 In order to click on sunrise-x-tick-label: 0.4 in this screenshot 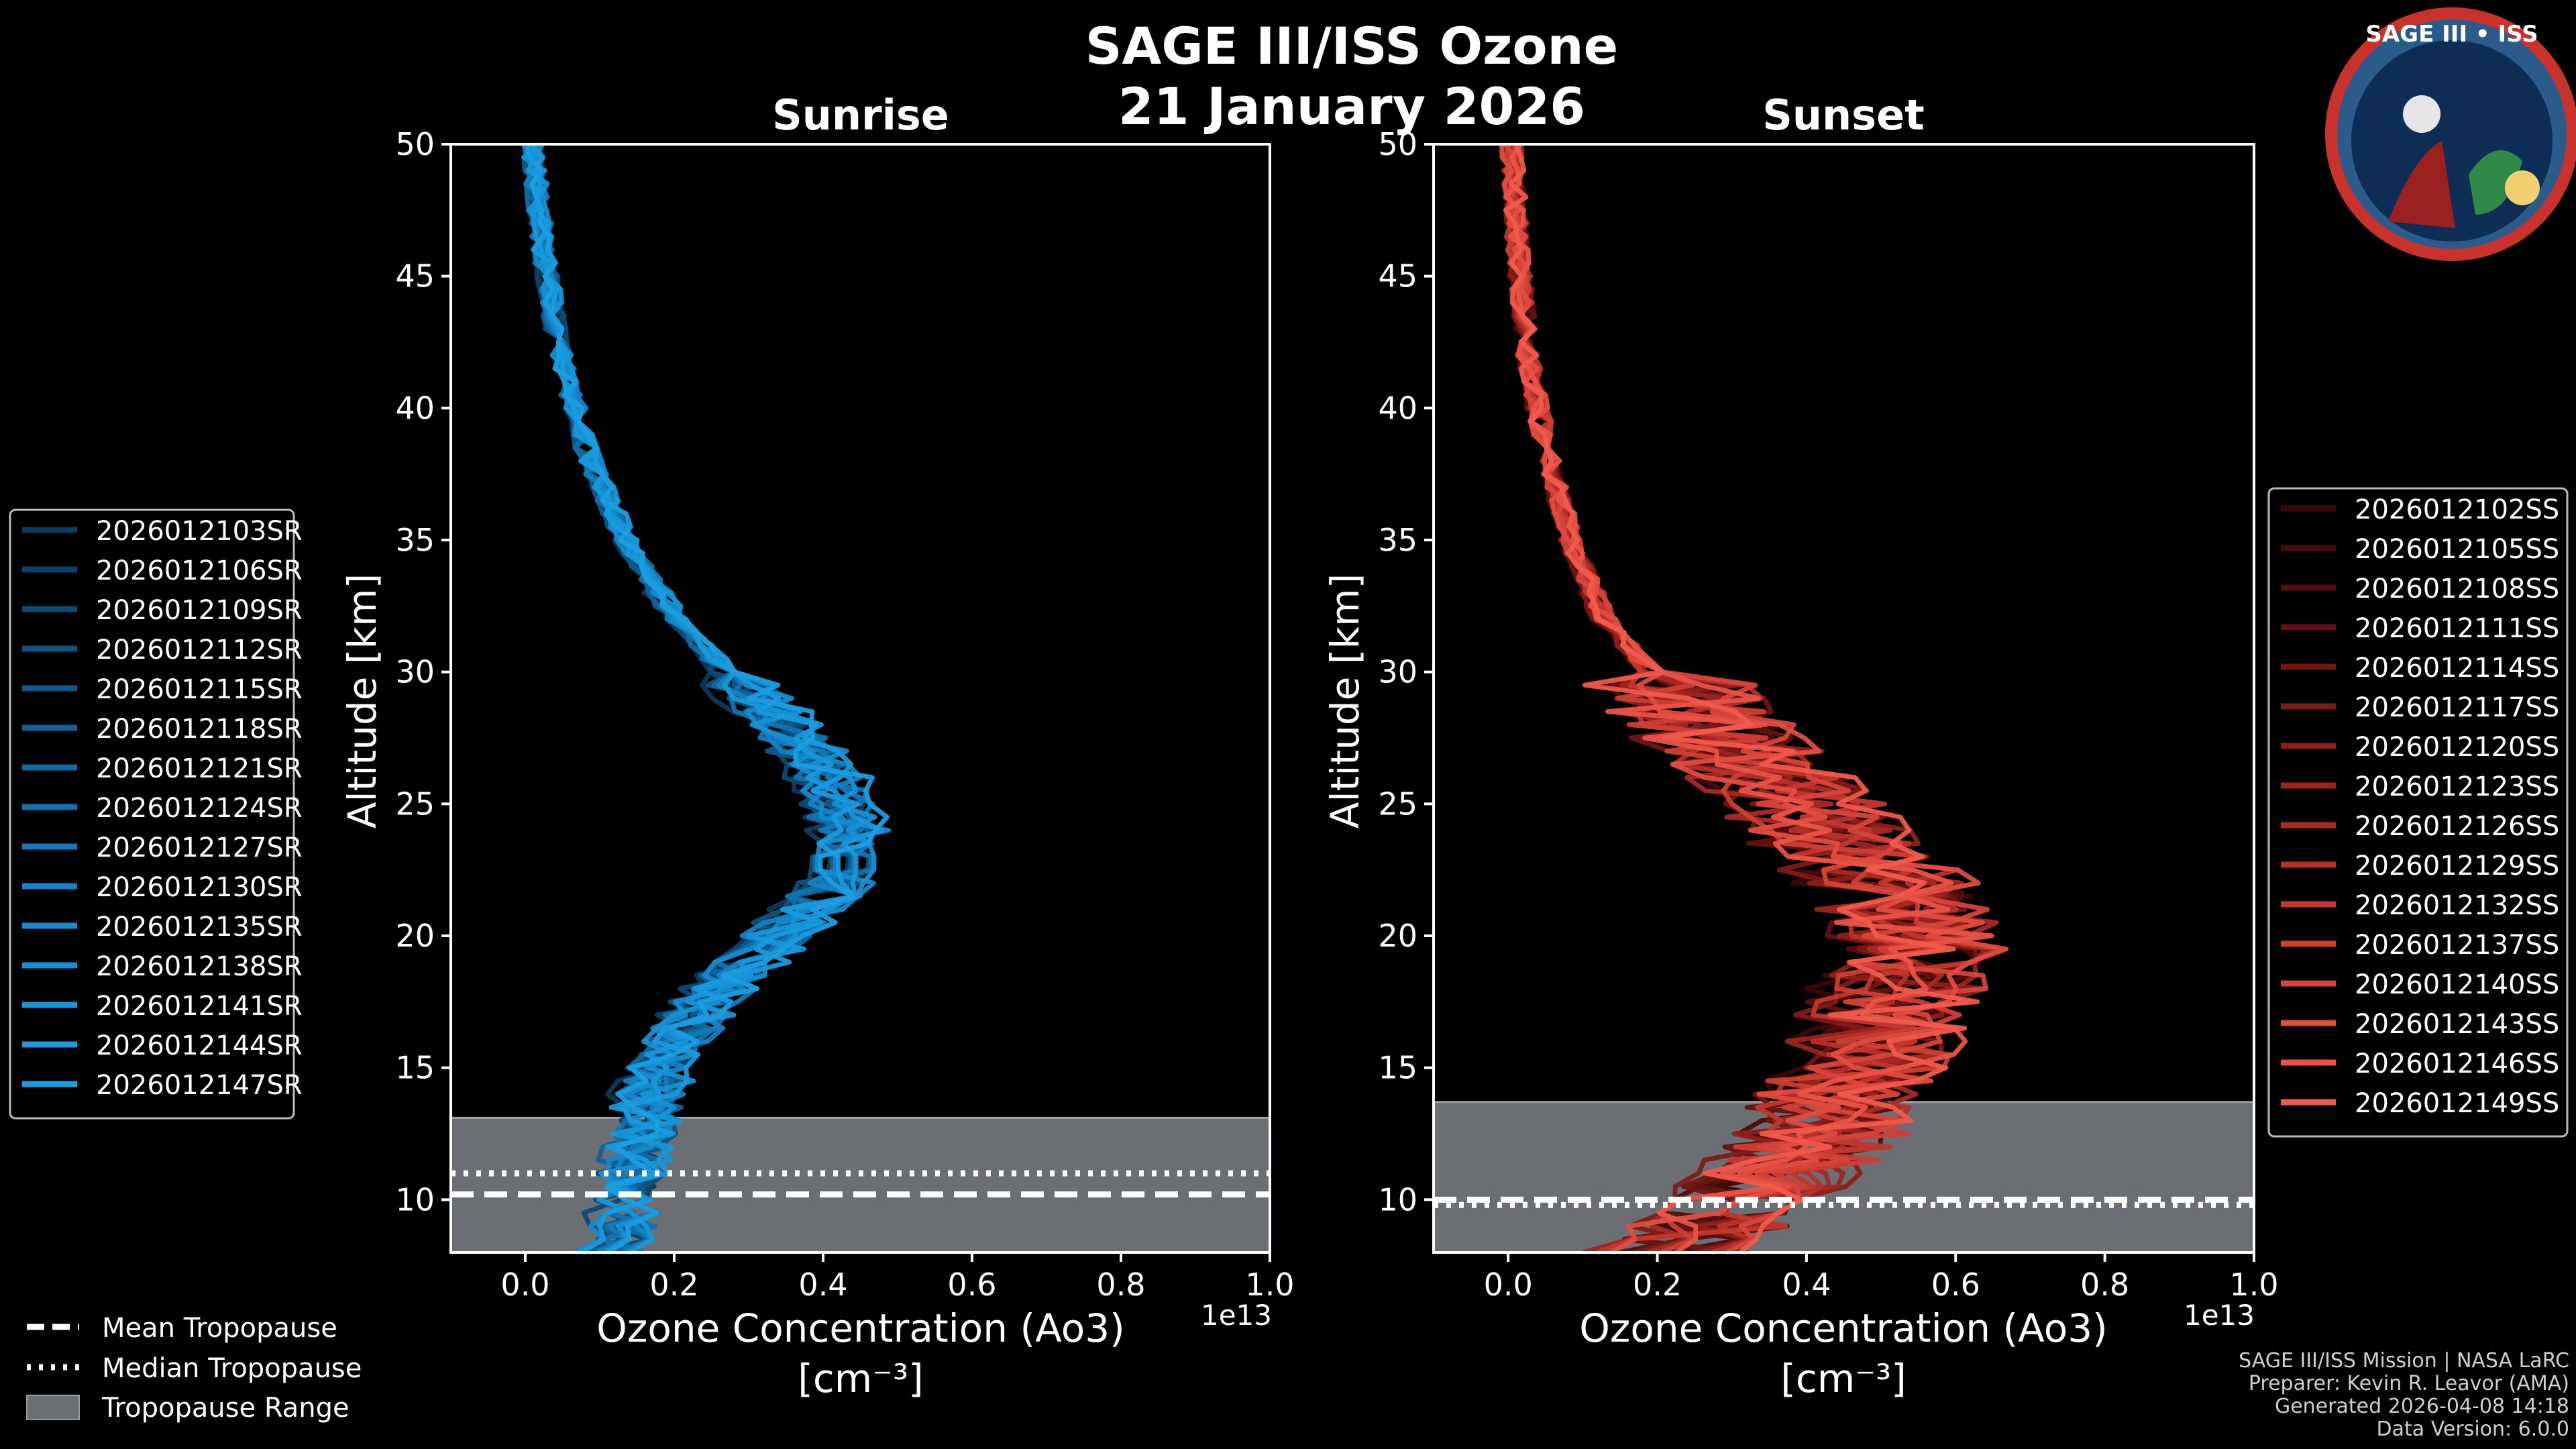, I will do `click(822, 1285)`.